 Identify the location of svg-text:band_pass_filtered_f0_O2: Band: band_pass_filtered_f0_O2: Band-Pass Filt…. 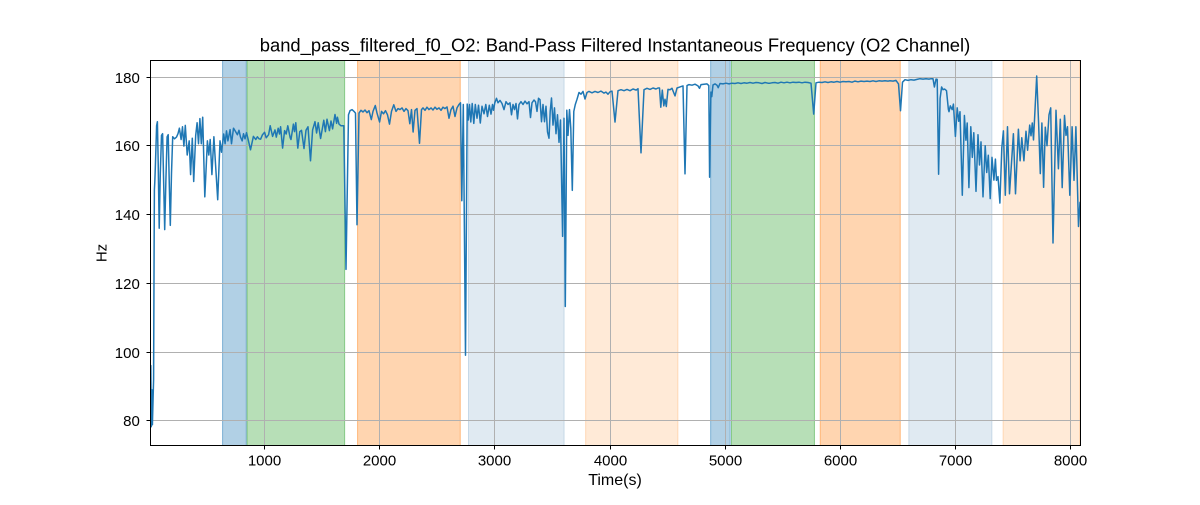
(615, 46).